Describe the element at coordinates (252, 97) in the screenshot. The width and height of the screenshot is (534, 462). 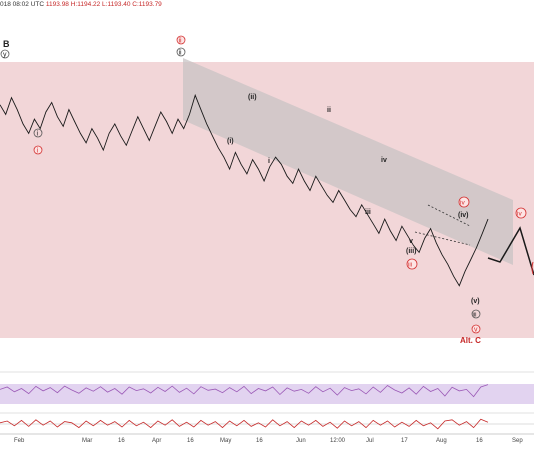
I see `wave-label-paren-ii: (ii)` at that location.